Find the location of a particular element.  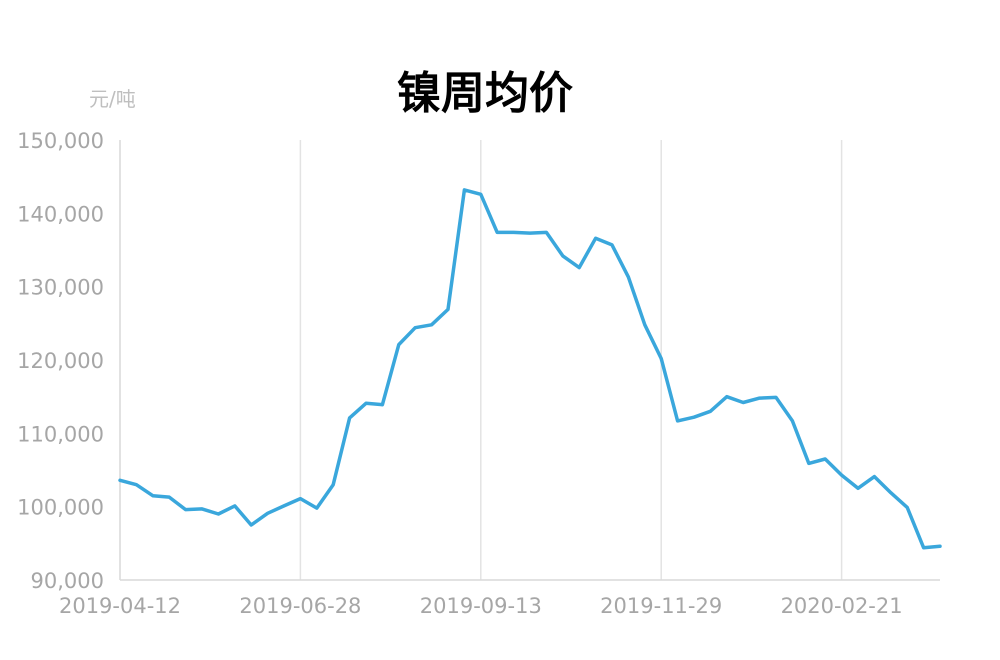

x-tick-label: 2019-09-13 is located at coordinates (481, 606).